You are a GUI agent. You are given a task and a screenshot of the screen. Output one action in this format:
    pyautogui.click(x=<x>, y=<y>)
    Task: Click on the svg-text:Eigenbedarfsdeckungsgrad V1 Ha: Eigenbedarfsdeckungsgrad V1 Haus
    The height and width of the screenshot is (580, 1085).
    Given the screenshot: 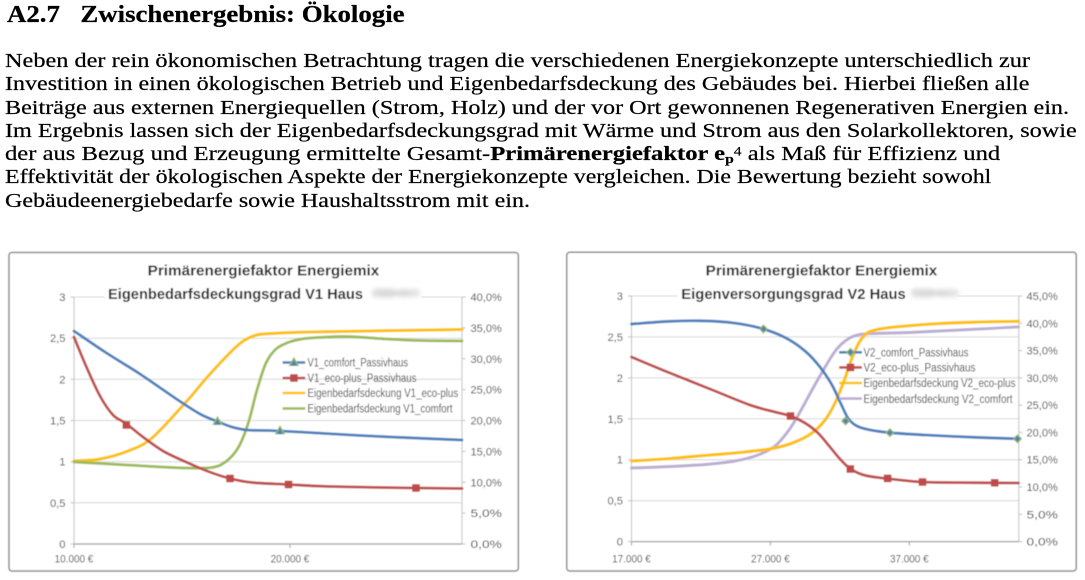 What is the action you would take?
    pyautogui.click(x=235, y=294)
    